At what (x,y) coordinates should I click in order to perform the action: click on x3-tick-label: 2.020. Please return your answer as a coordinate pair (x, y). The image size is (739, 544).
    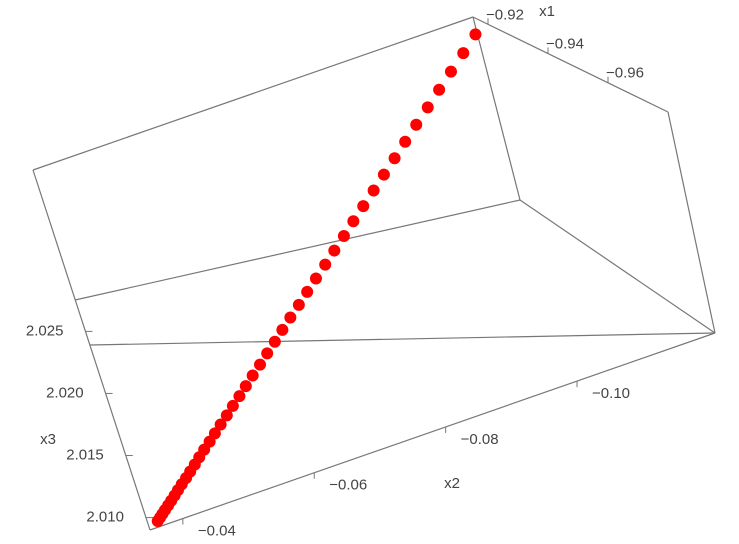
    Looking at the image, I should click on (65, 392).